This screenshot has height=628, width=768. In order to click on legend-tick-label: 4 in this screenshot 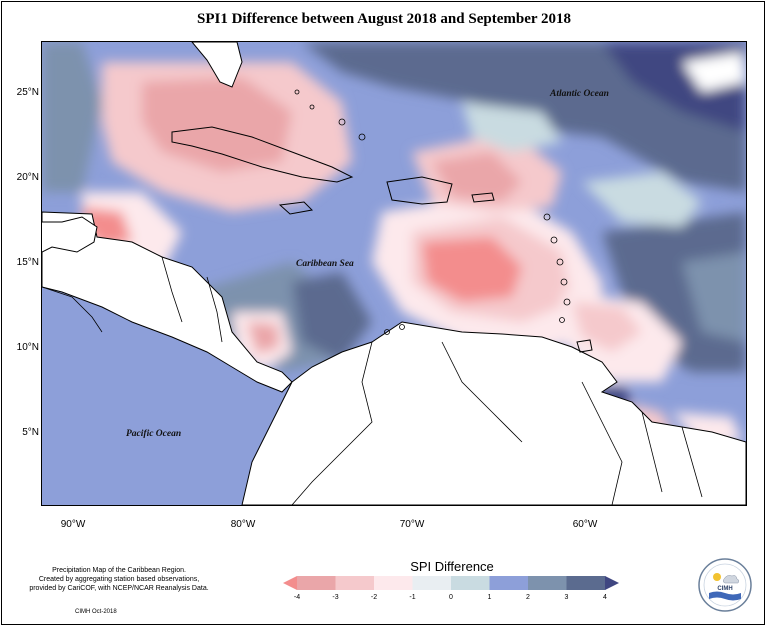, I will do `click(605, 597)`.